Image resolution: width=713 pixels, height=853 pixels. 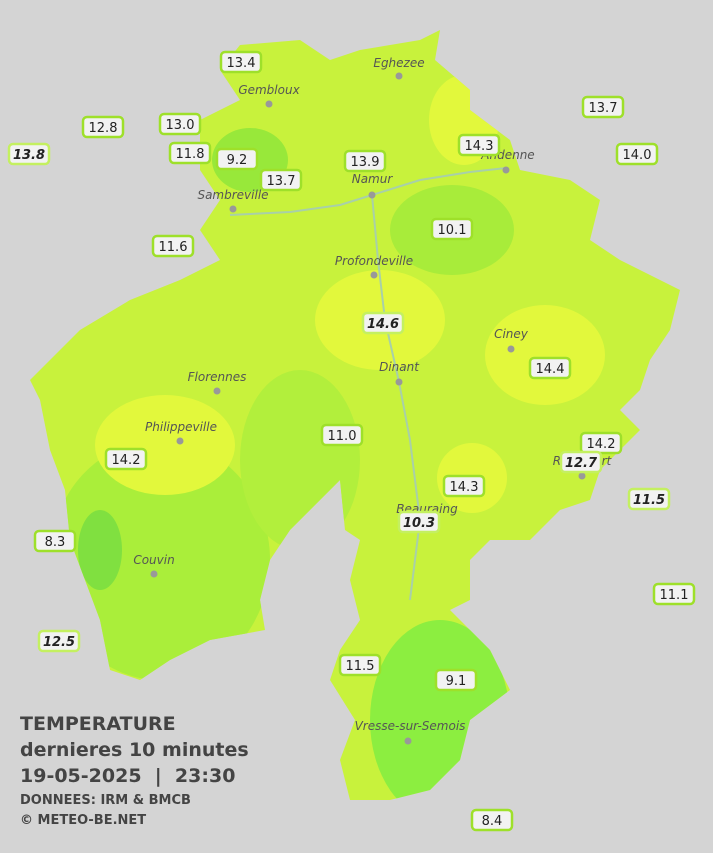 I want to click on station-value: 11.0, so click(x=342, y=436).